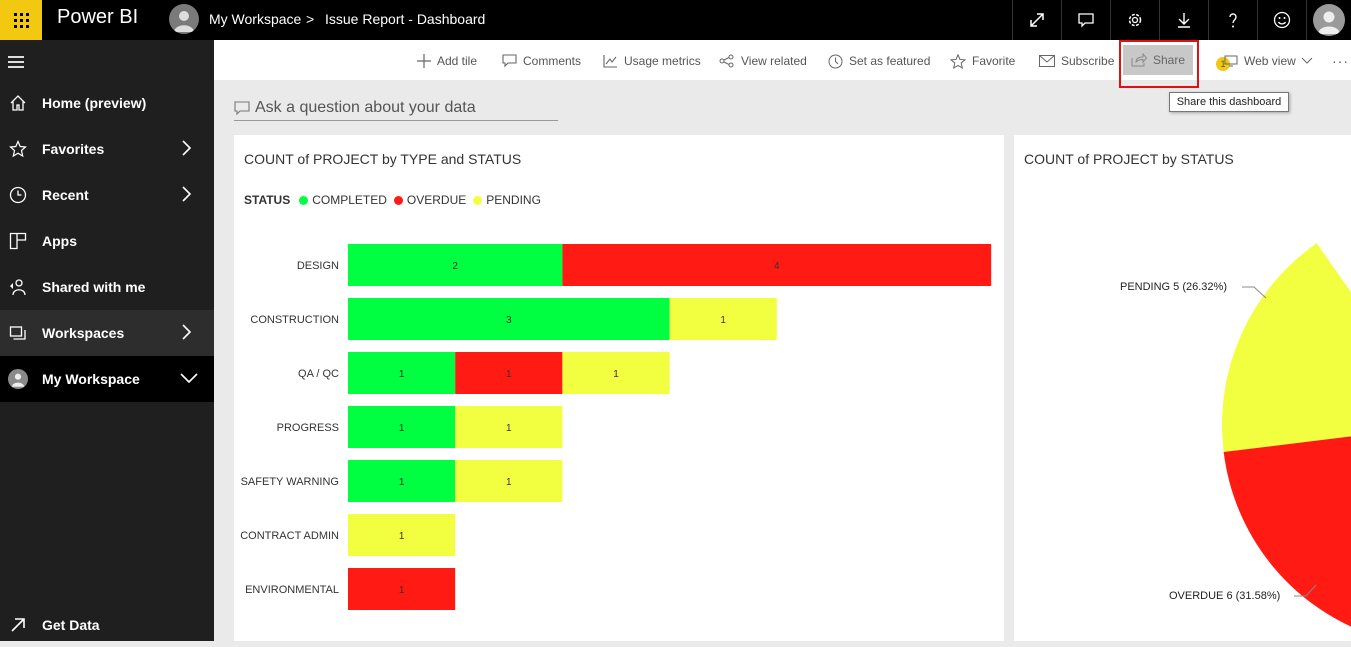 The image size is (1351, 647). What do you see at coordinates (107, 195) in the screenshot?
I see `sidebar-item-recent: Recent` at bounding box center [107, 195].